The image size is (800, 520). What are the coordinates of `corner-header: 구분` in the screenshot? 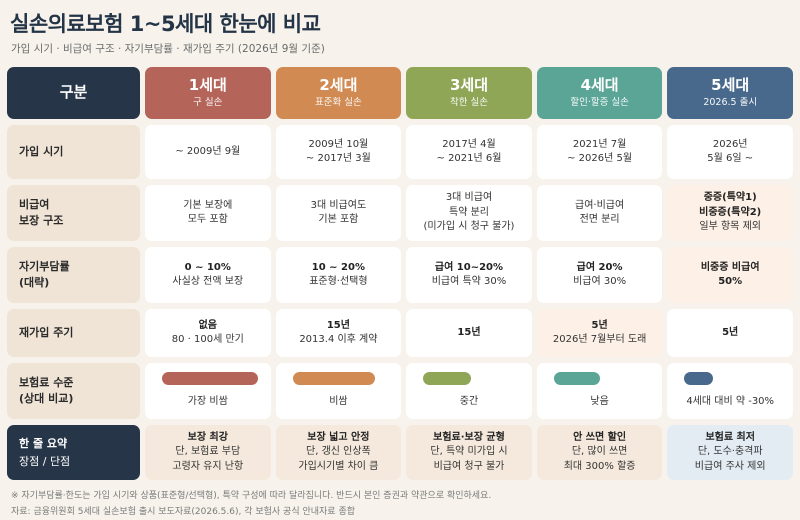 It's located at (73, 93).